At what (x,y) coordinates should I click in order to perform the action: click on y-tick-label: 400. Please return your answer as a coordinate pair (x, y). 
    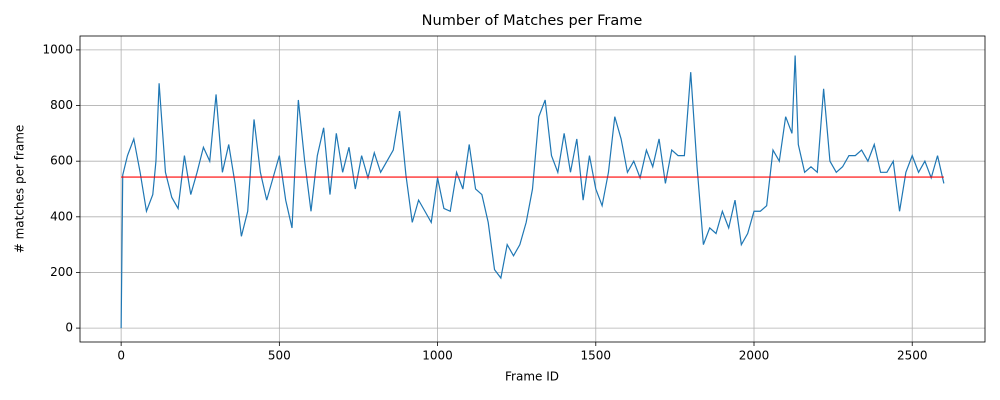
    Looking at the image, I should click on (61, 216).